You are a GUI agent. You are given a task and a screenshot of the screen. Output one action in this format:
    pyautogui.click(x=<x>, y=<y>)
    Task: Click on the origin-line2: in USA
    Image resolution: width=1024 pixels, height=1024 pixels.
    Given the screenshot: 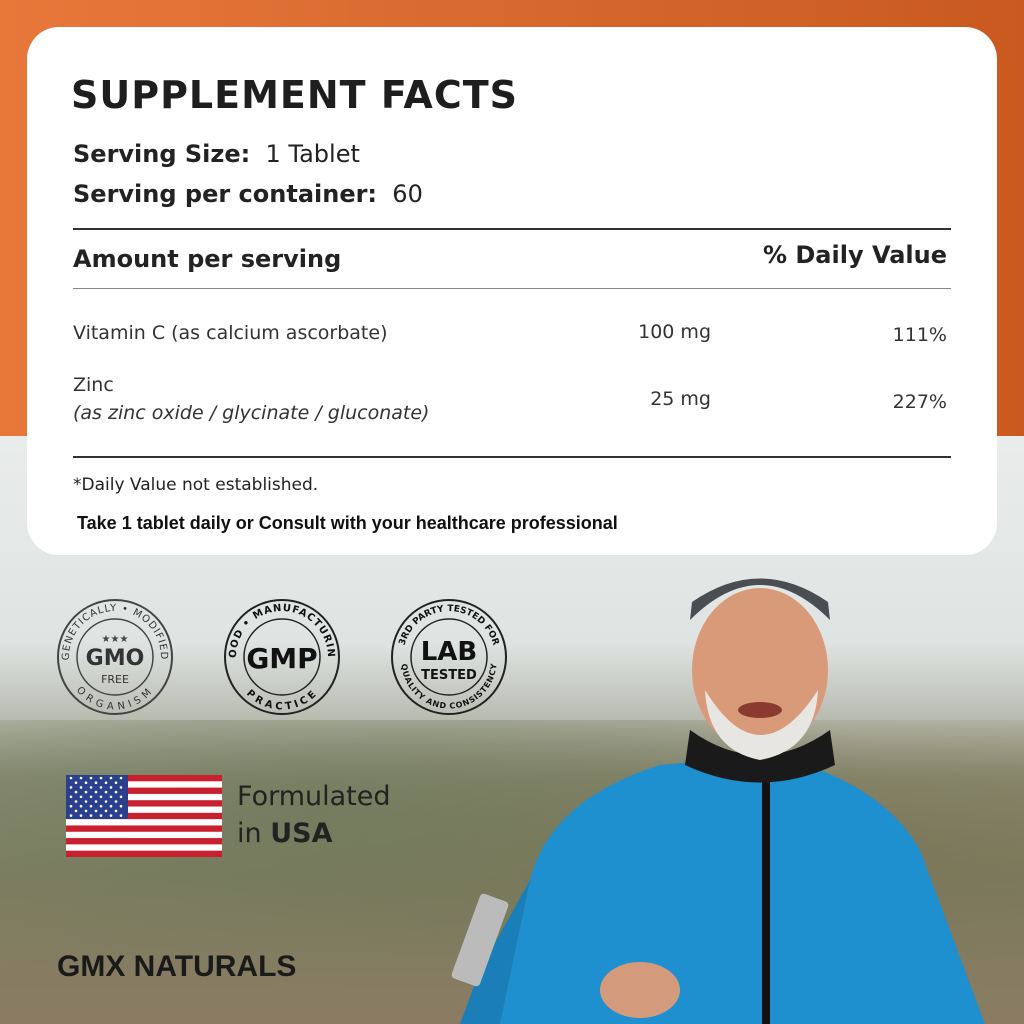 What is the action you would take?
    pyautogui.click(x=314, y=833)
    